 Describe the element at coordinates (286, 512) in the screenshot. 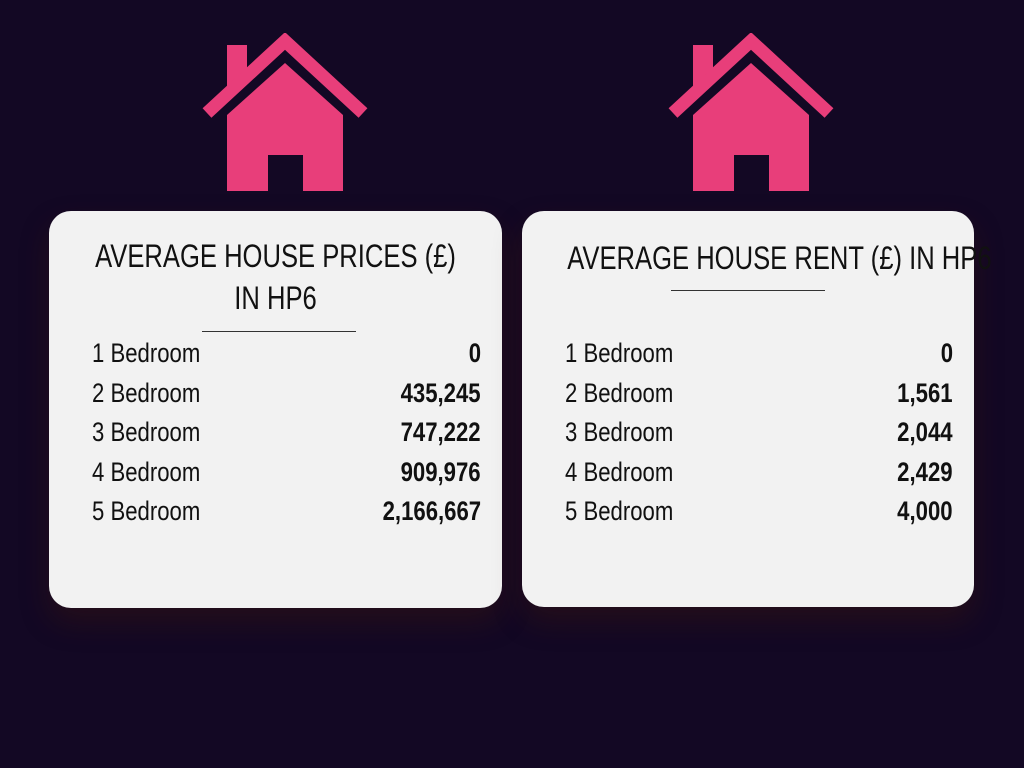

I see `list-item: 5 Bedroom 2,166,667` at that location.